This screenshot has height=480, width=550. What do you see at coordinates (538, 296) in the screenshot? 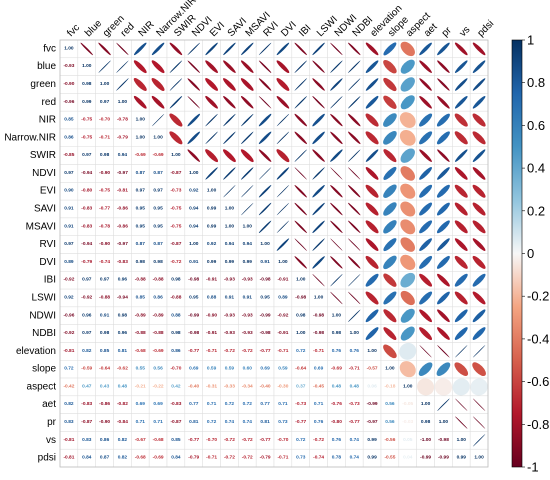
I see `colorbar-tick-label: -0.2` at bounding box center [538, 296].